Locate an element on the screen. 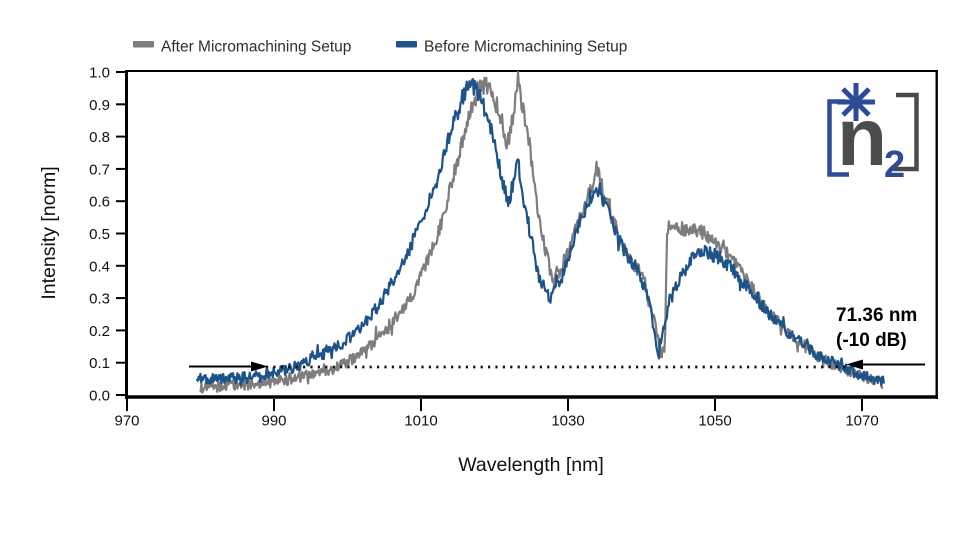 Image resolution: width=960 pixels, height=533 pixels. x-tick-label: 970 is located at coordinates (126, 421).